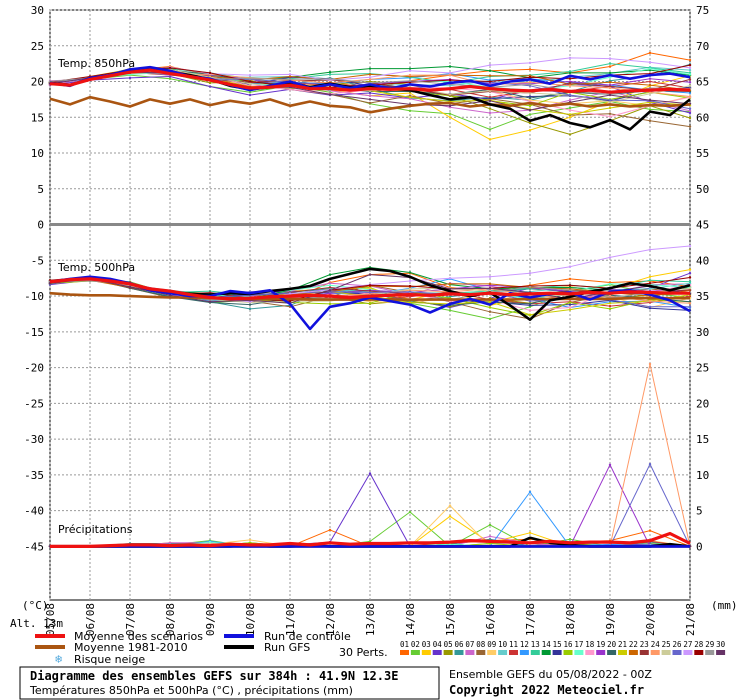 The image size is (740, 700). Describe the element at coordinates (702, 153) in the screenshot. I see `right-tick-label: 55` at that location.